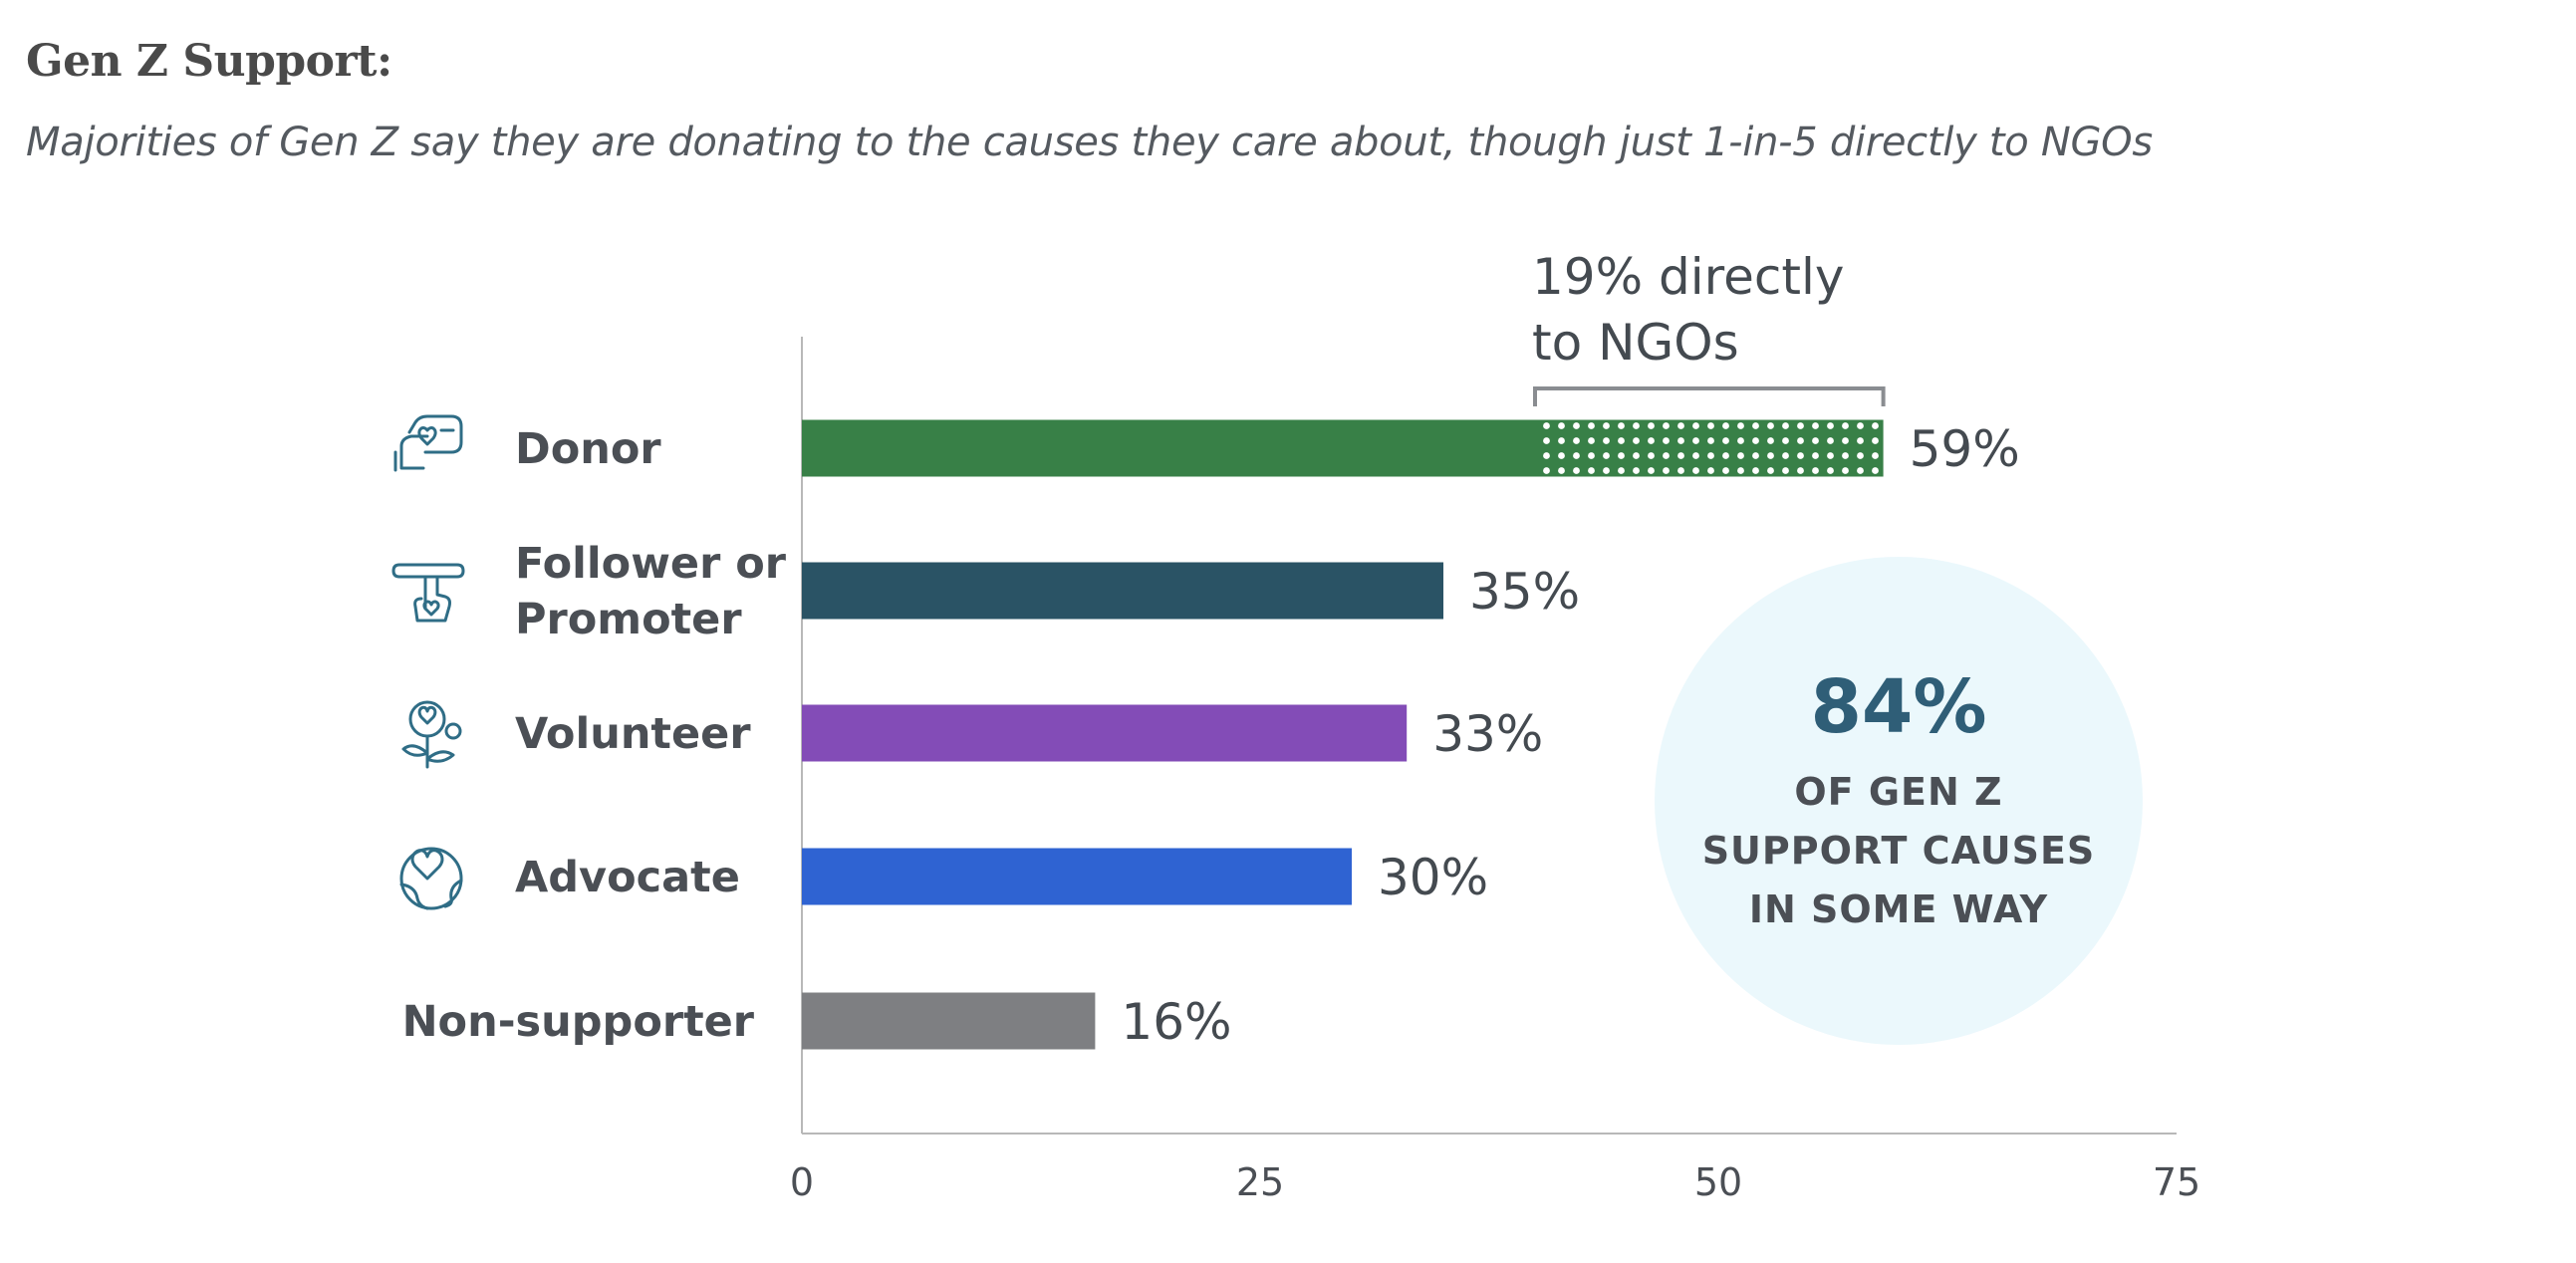 This screenshot has width=2576, height=1263. Describe the element at coordinates (1688, 277) in the screenshot. I see `segment-label: 19% directly` at that location.